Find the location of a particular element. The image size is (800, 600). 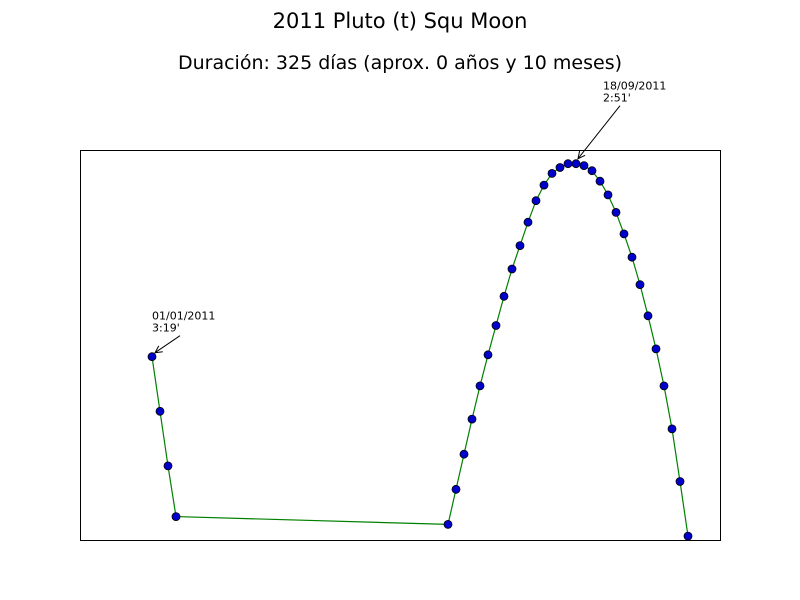

chart-title: 2011 Pluto (t) Squ Moon is located at coordinates (400, 21).